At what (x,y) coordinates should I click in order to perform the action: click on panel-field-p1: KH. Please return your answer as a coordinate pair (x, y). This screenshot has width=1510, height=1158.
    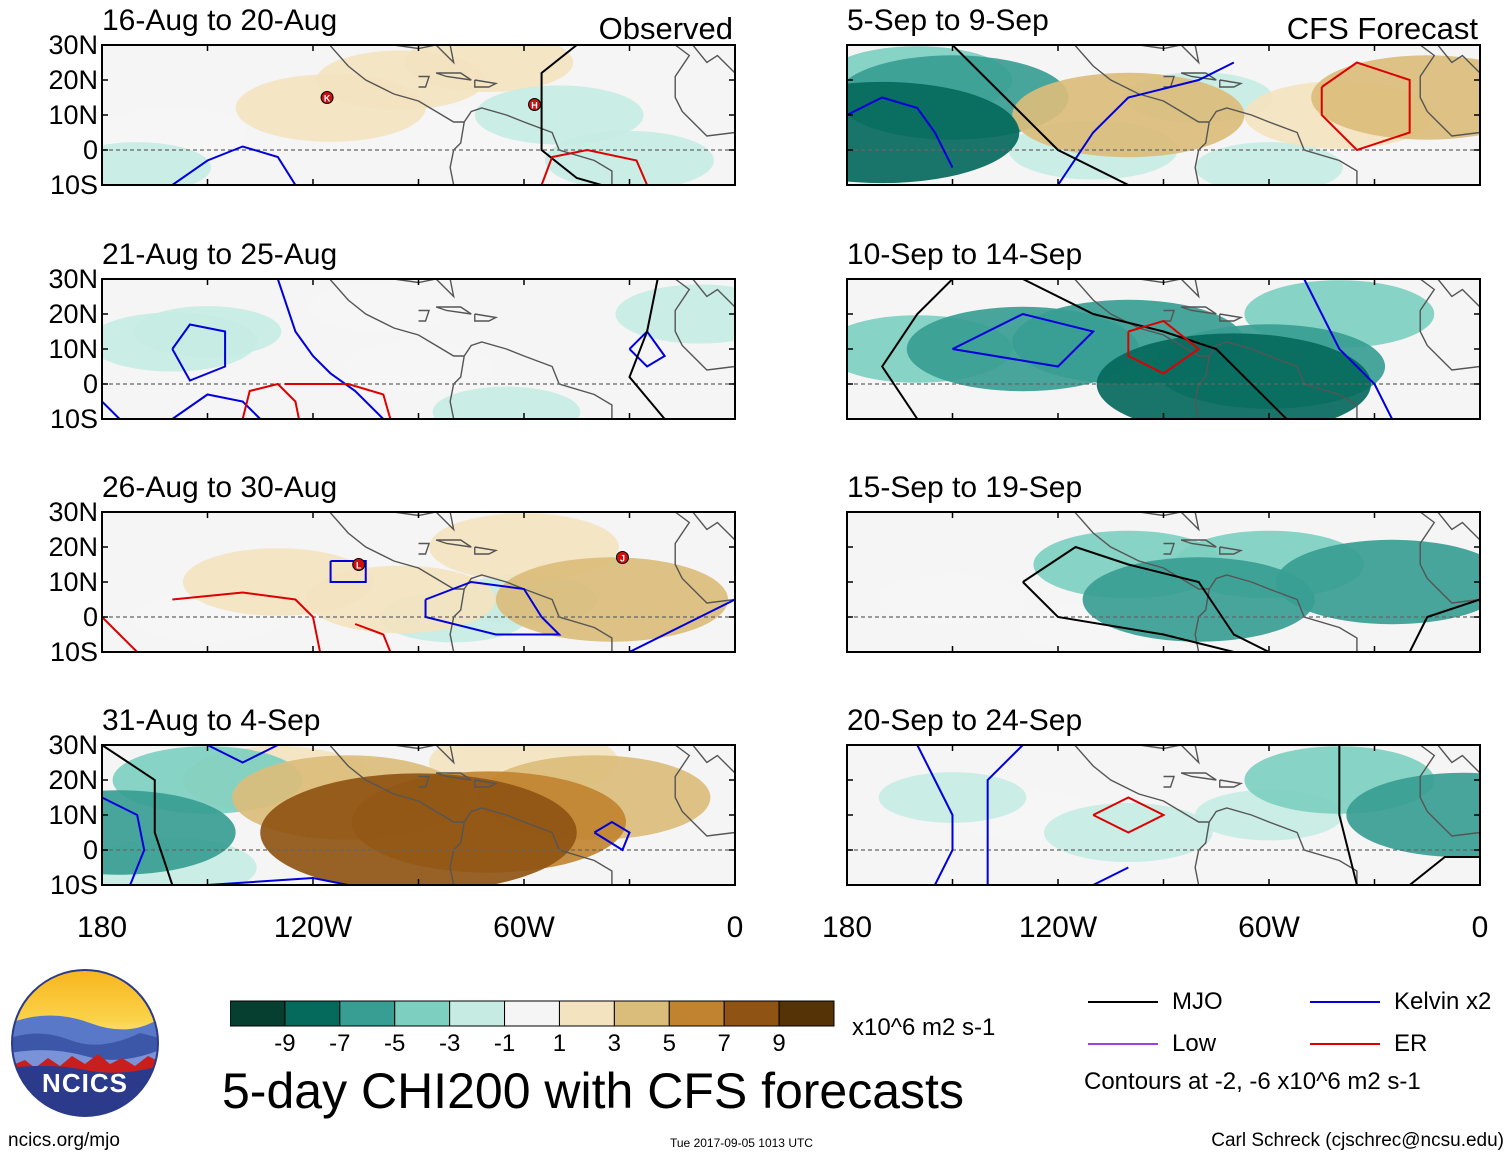
    Looking at the image, I should click on (418, 115).